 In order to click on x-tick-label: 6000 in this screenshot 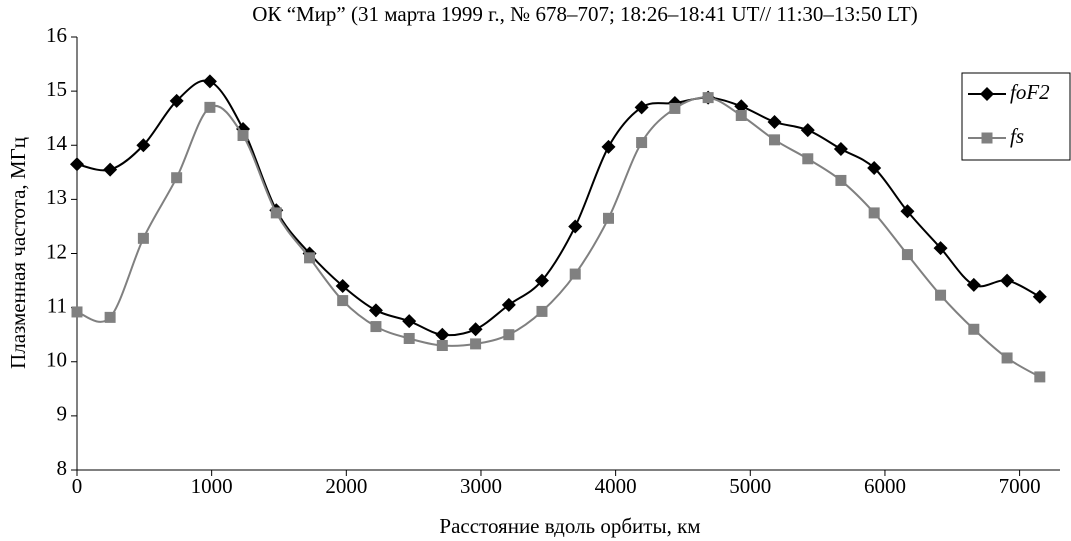, I will do `click(885, 486)`.